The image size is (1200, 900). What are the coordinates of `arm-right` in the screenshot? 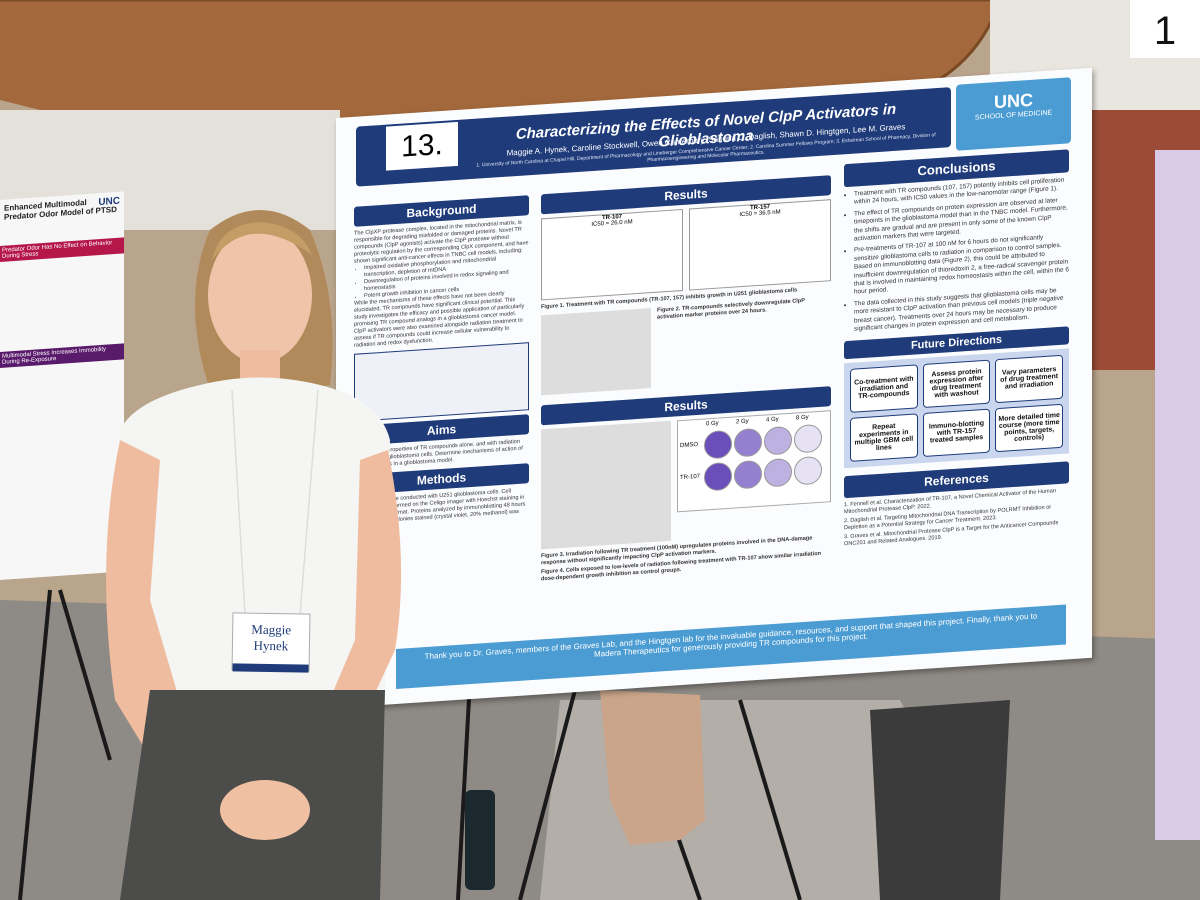 It's located at (351, 620).